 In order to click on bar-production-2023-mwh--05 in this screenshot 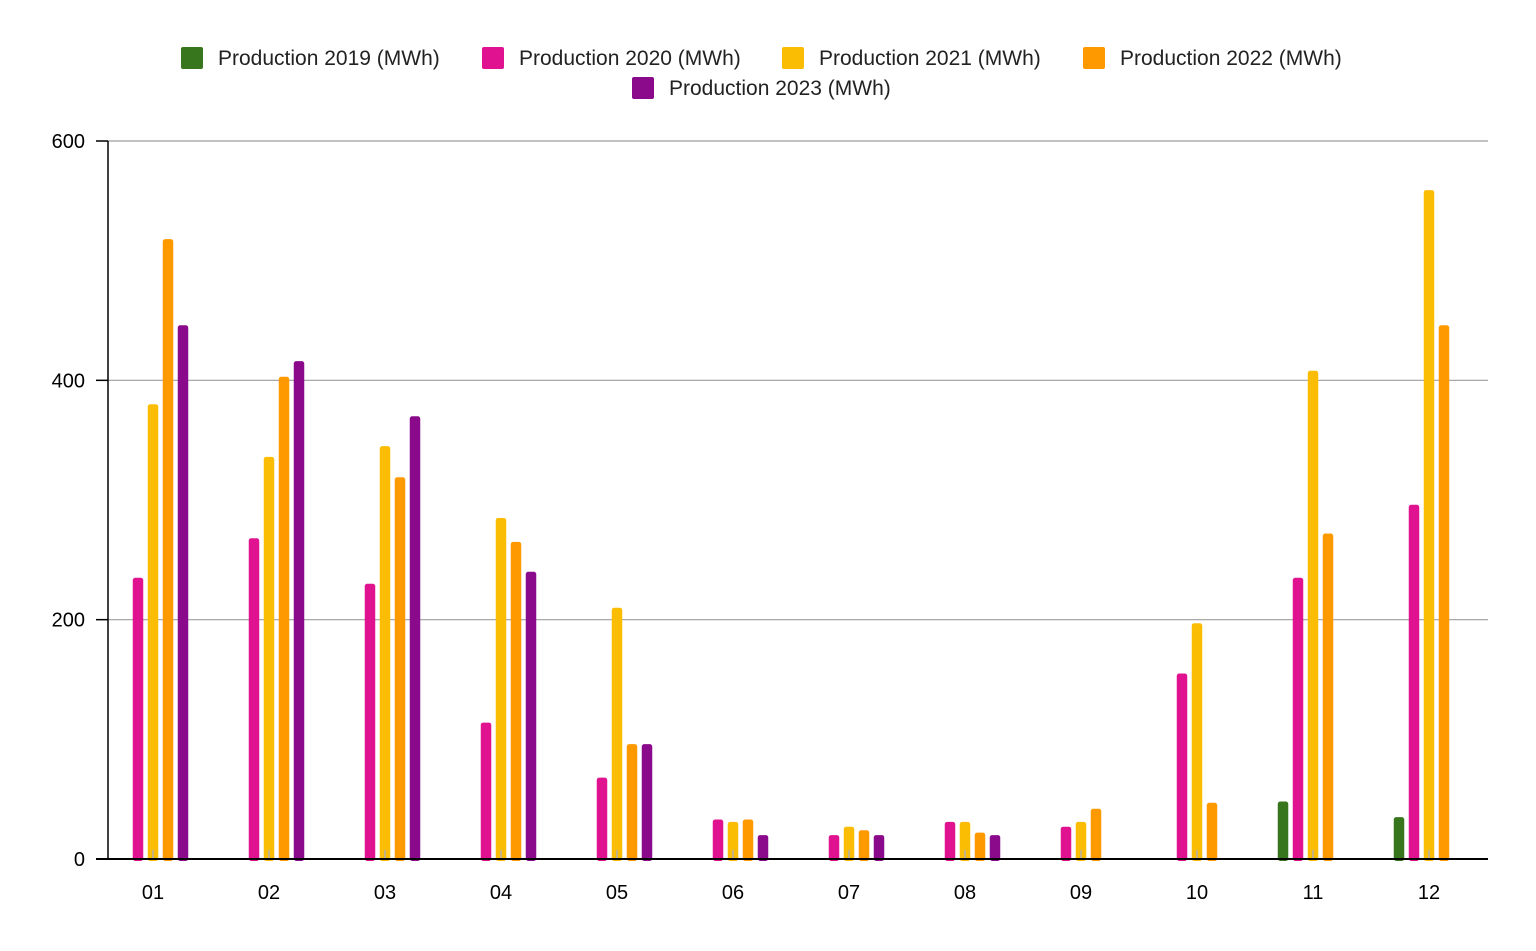, I will do `click(647, 802)`.